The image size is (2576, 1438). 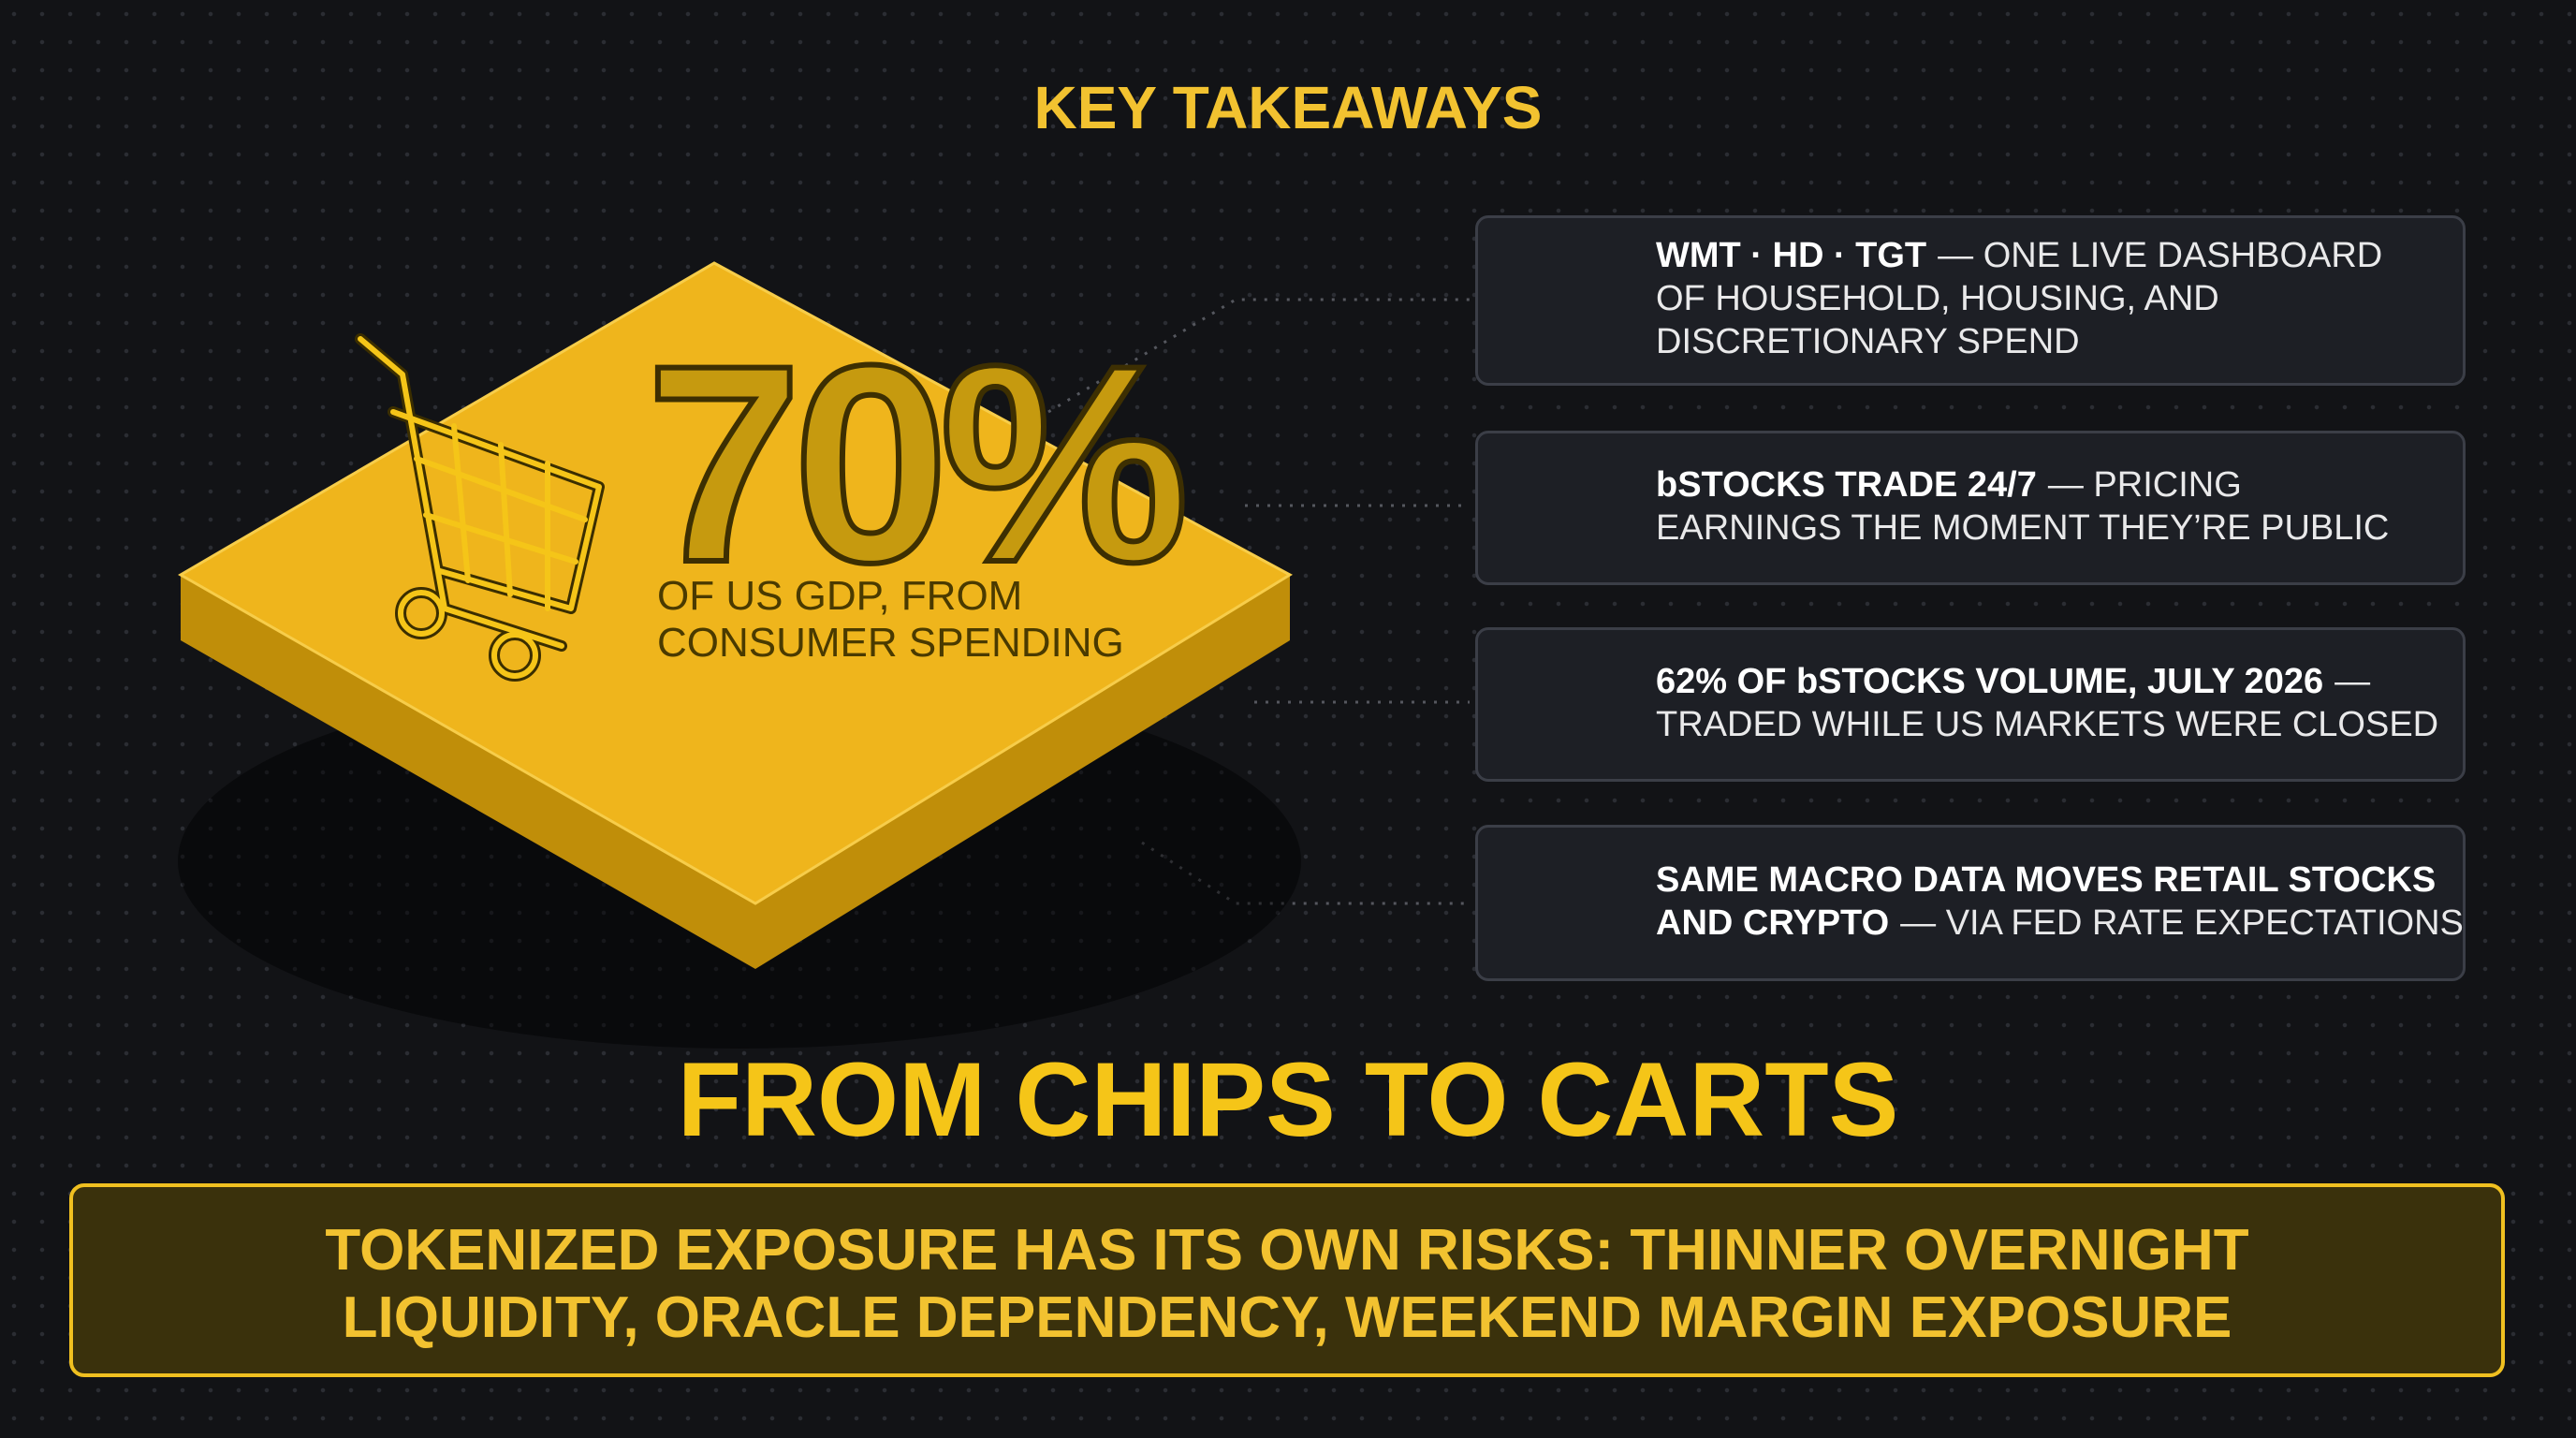 I want to click on connectors, so click(x=1258, y=601).